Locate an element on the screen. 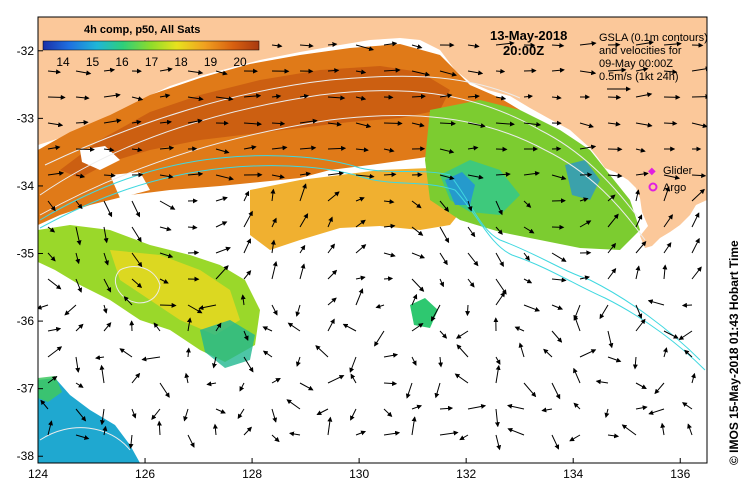 This screenshot has height=496, width=749. x-tick-label: 136 is located at coordinates (680, 474).